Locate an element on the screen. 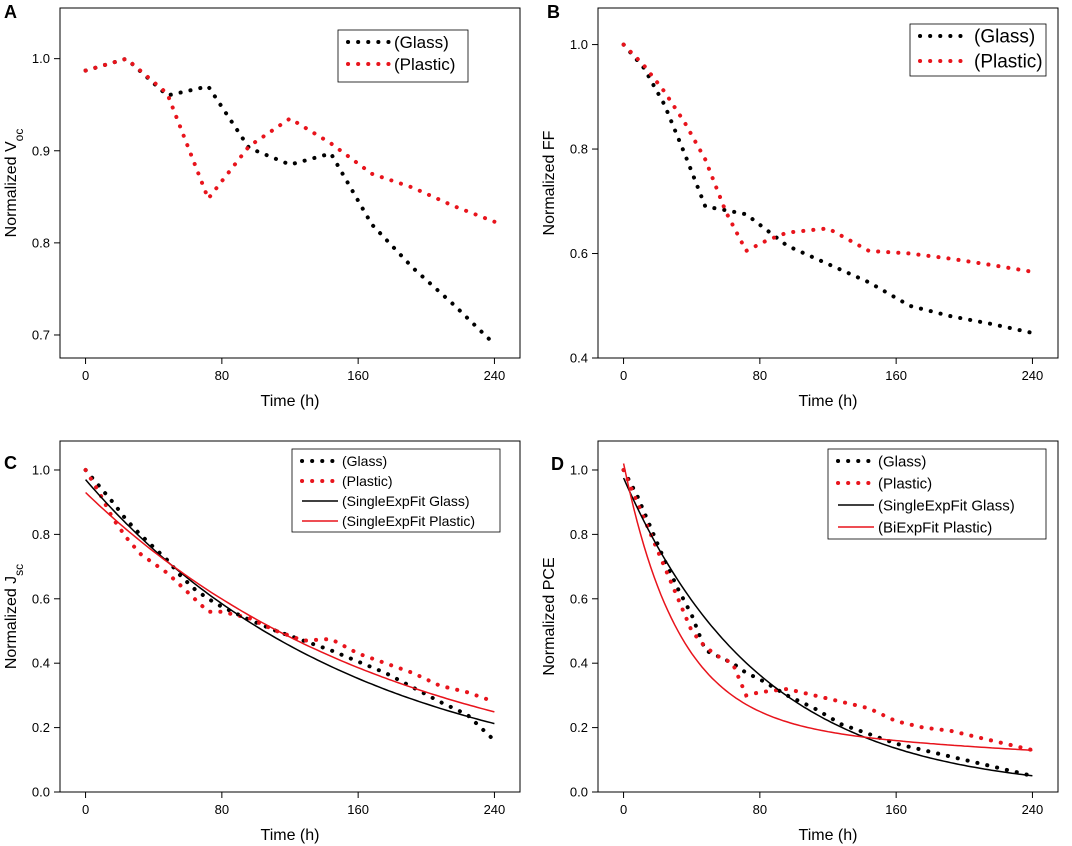 This screenshot has width=1072, height=846. panel-label: B is located at coordinates (553, 12).